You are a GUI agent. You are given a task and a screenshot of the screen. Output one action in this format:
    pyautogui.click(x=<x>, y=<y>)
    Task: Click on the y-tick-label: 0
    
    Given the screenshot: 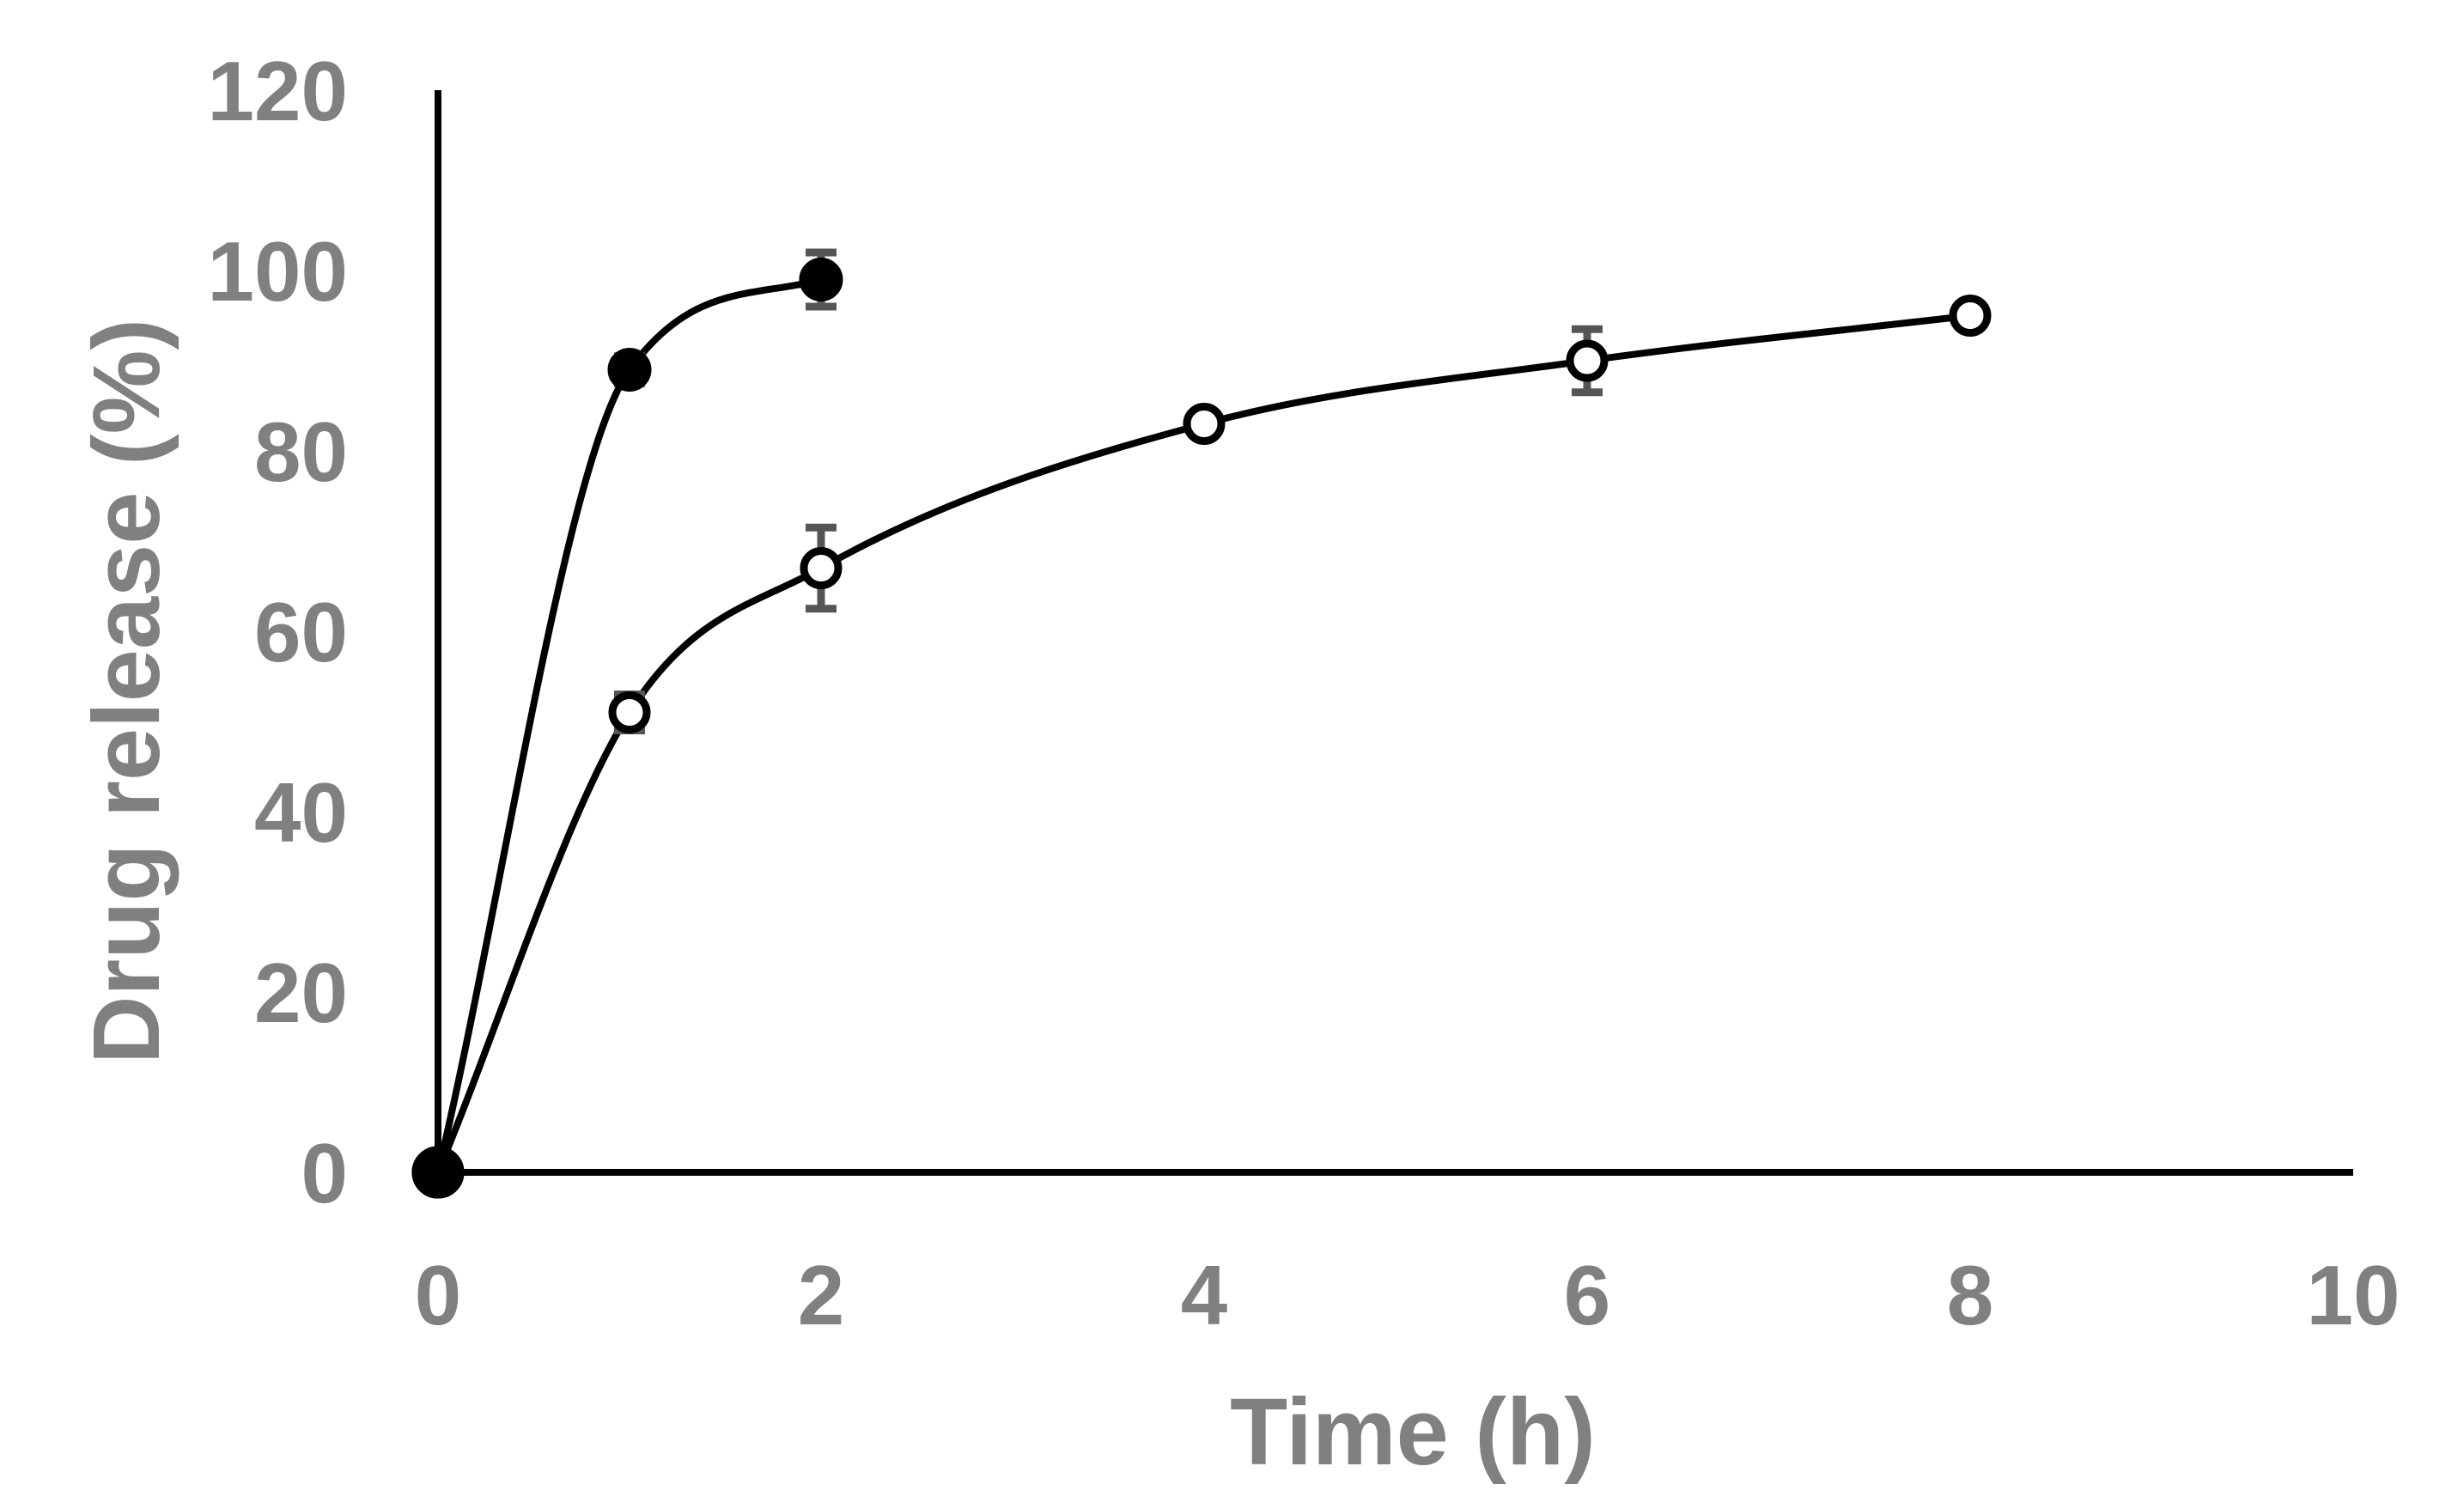 What is the action you would take?
    pyautogui.click(x=324, y=1173)
    